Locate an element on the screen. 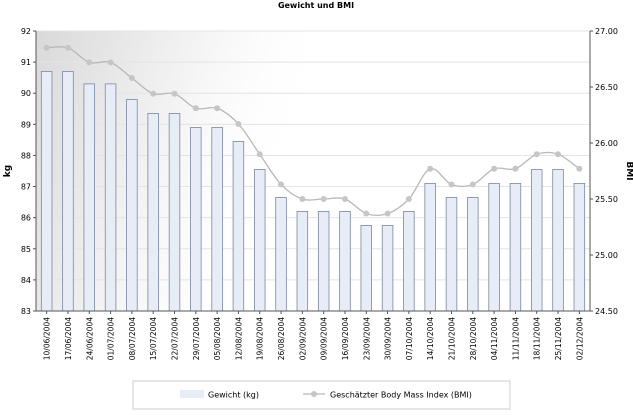 The image size is (633, 415). y-right-tick-label: 25.00 is located at coordinates (606, 255).